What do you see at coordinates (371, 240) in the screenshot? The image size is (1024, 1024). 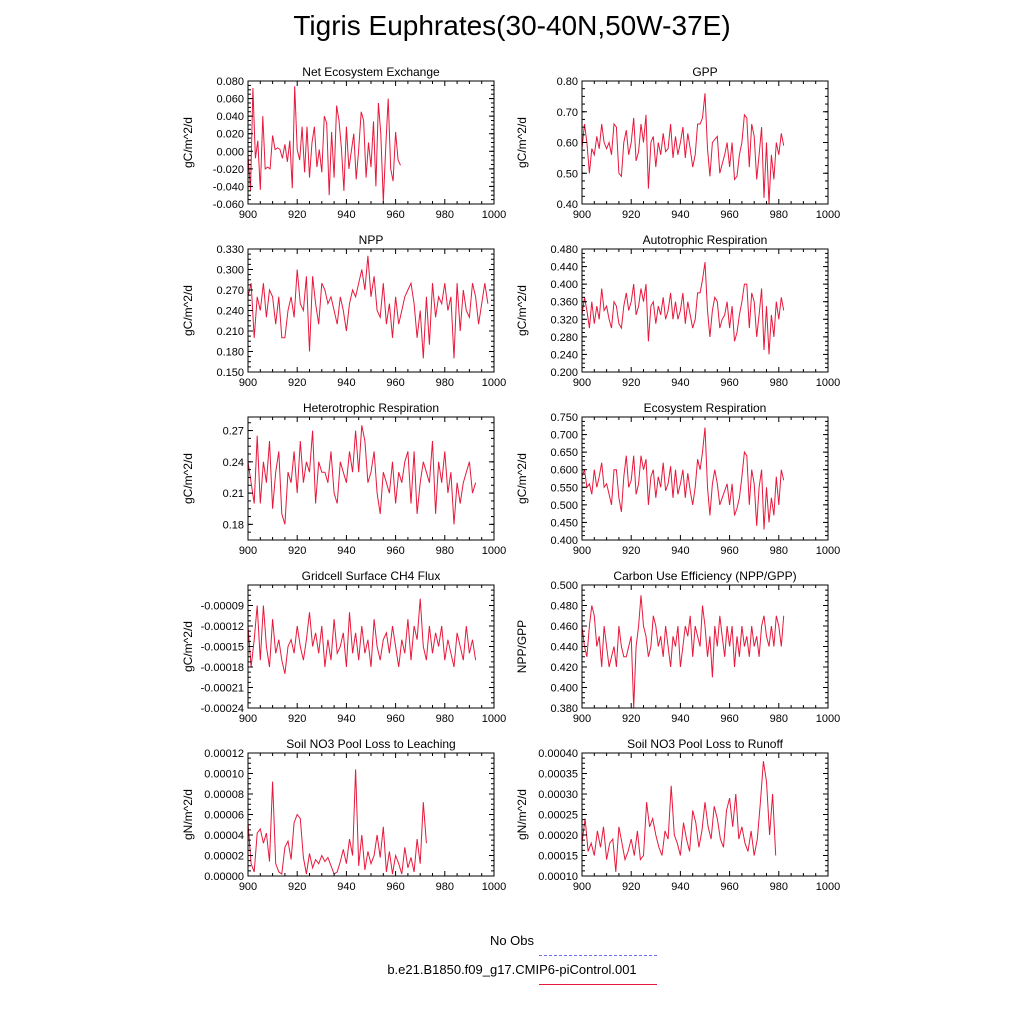 I see `chart-title: NPP` at bounding box center [371, 240].